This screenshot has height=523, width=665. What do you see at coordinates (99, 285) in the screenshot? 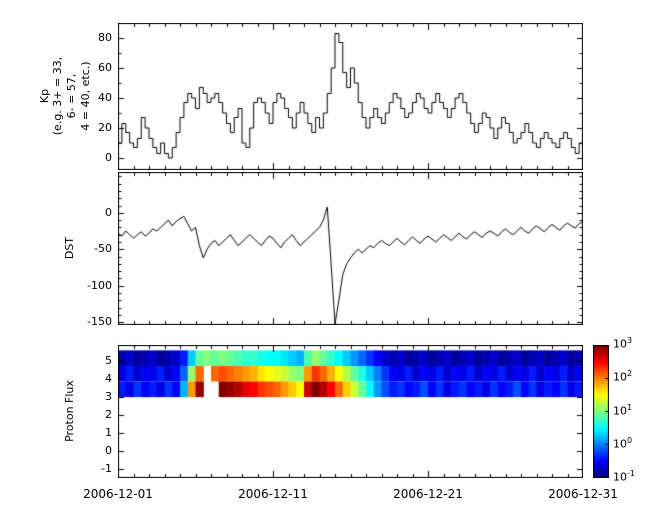
I see `y-tick-label: -100` at bounding box center [99, 285].